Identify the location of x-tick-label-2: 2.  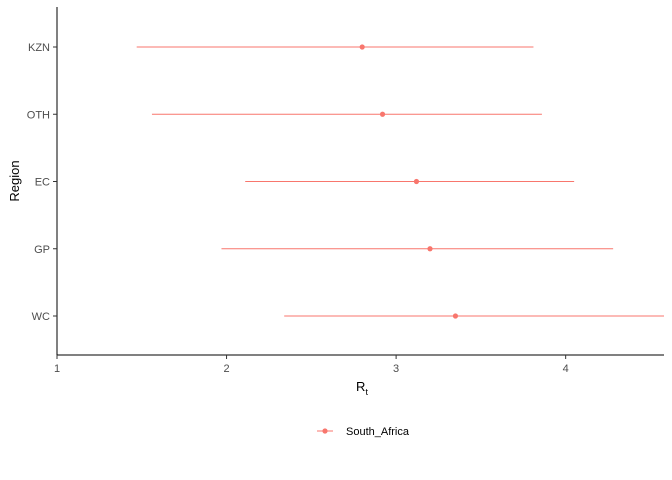
(226, 369).